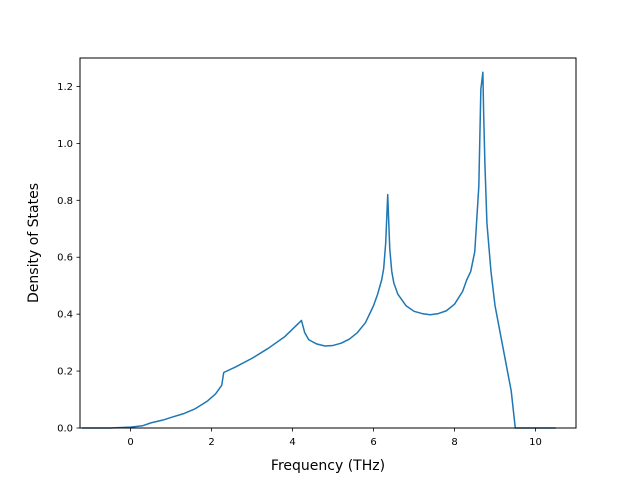 The image size is (640, 480). What do you see at coordinates (65, 258) in the screenshot?
I see `y-tick-label: 0.6` at bounding box center [65, 258].